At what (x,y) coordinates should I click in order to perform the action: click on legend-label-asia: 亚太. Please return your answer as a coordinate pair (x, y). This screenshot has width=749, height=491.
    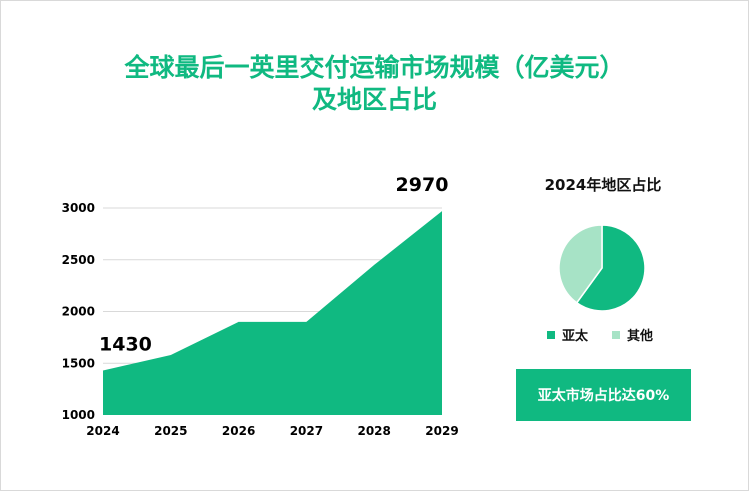
    Looking at the image, I should click on (575, 336).